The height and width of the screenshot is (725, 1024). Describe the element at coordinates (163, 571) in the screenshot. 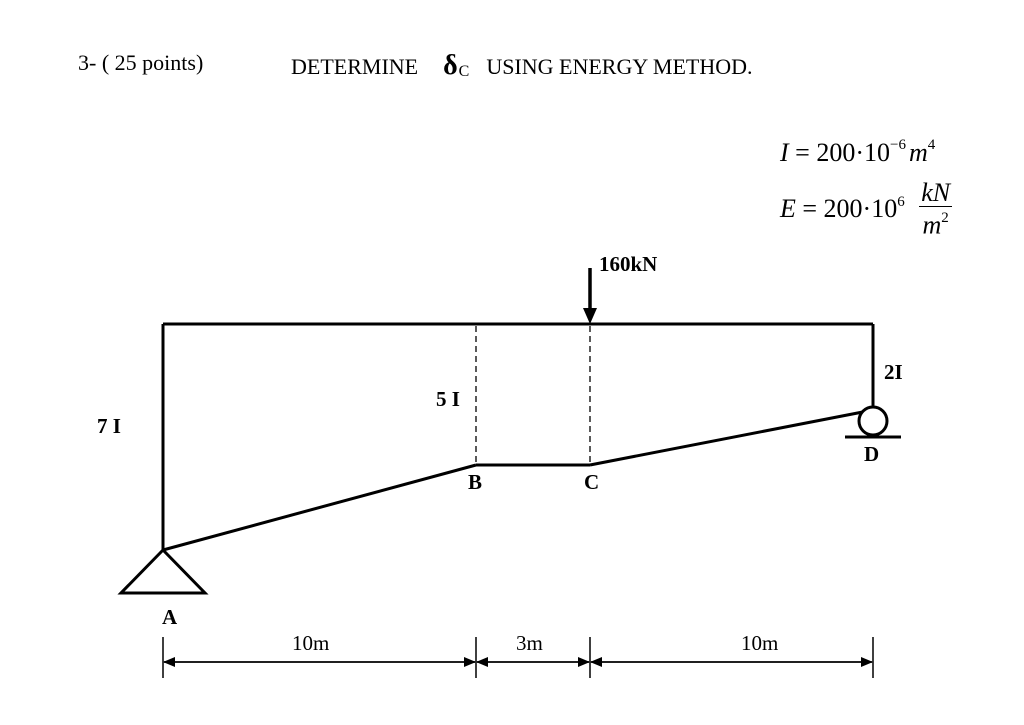

I see `pin-support-A` at that location.